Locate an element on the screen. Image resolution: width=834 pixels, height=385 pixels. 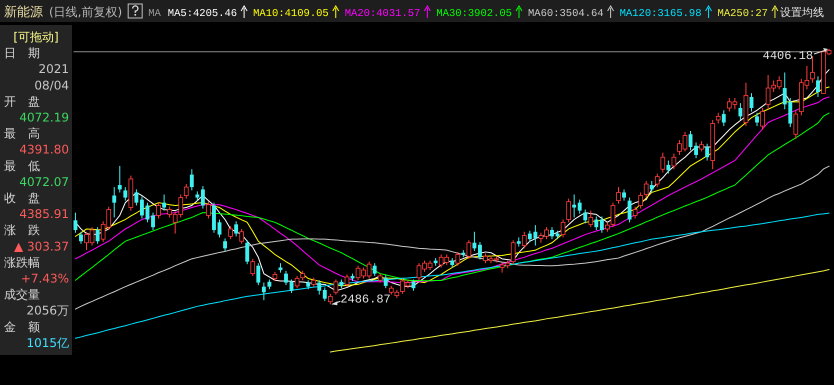
legend-label: MA10:4109.05 is located at coordinates (291, 14).